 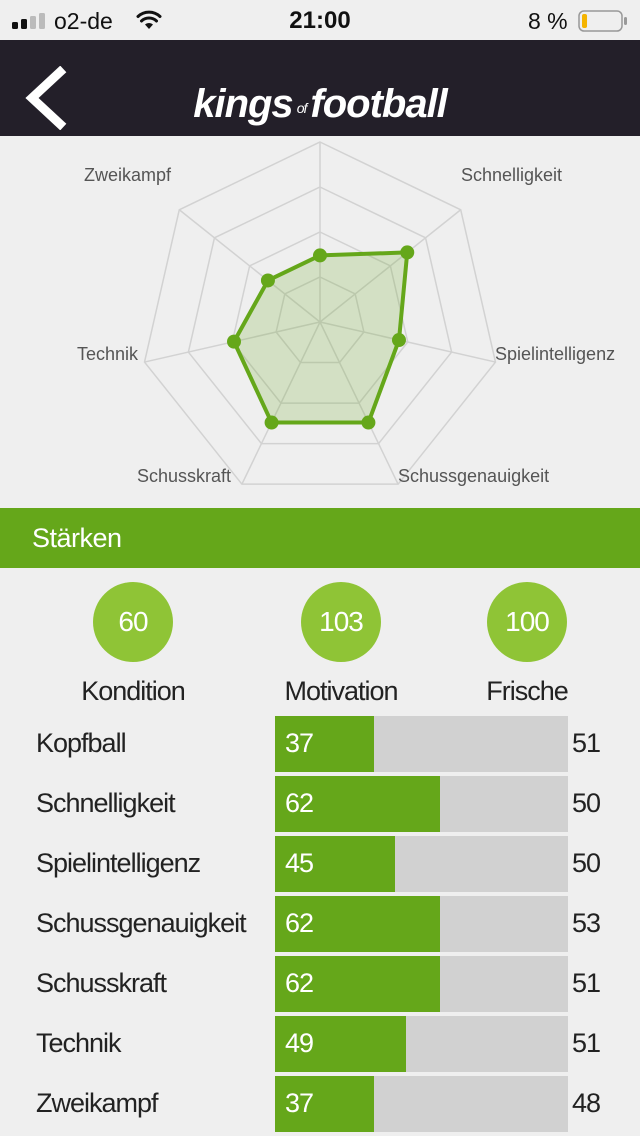 I want to click on skill-reference-value: 48, so click(x=586, y=1103).